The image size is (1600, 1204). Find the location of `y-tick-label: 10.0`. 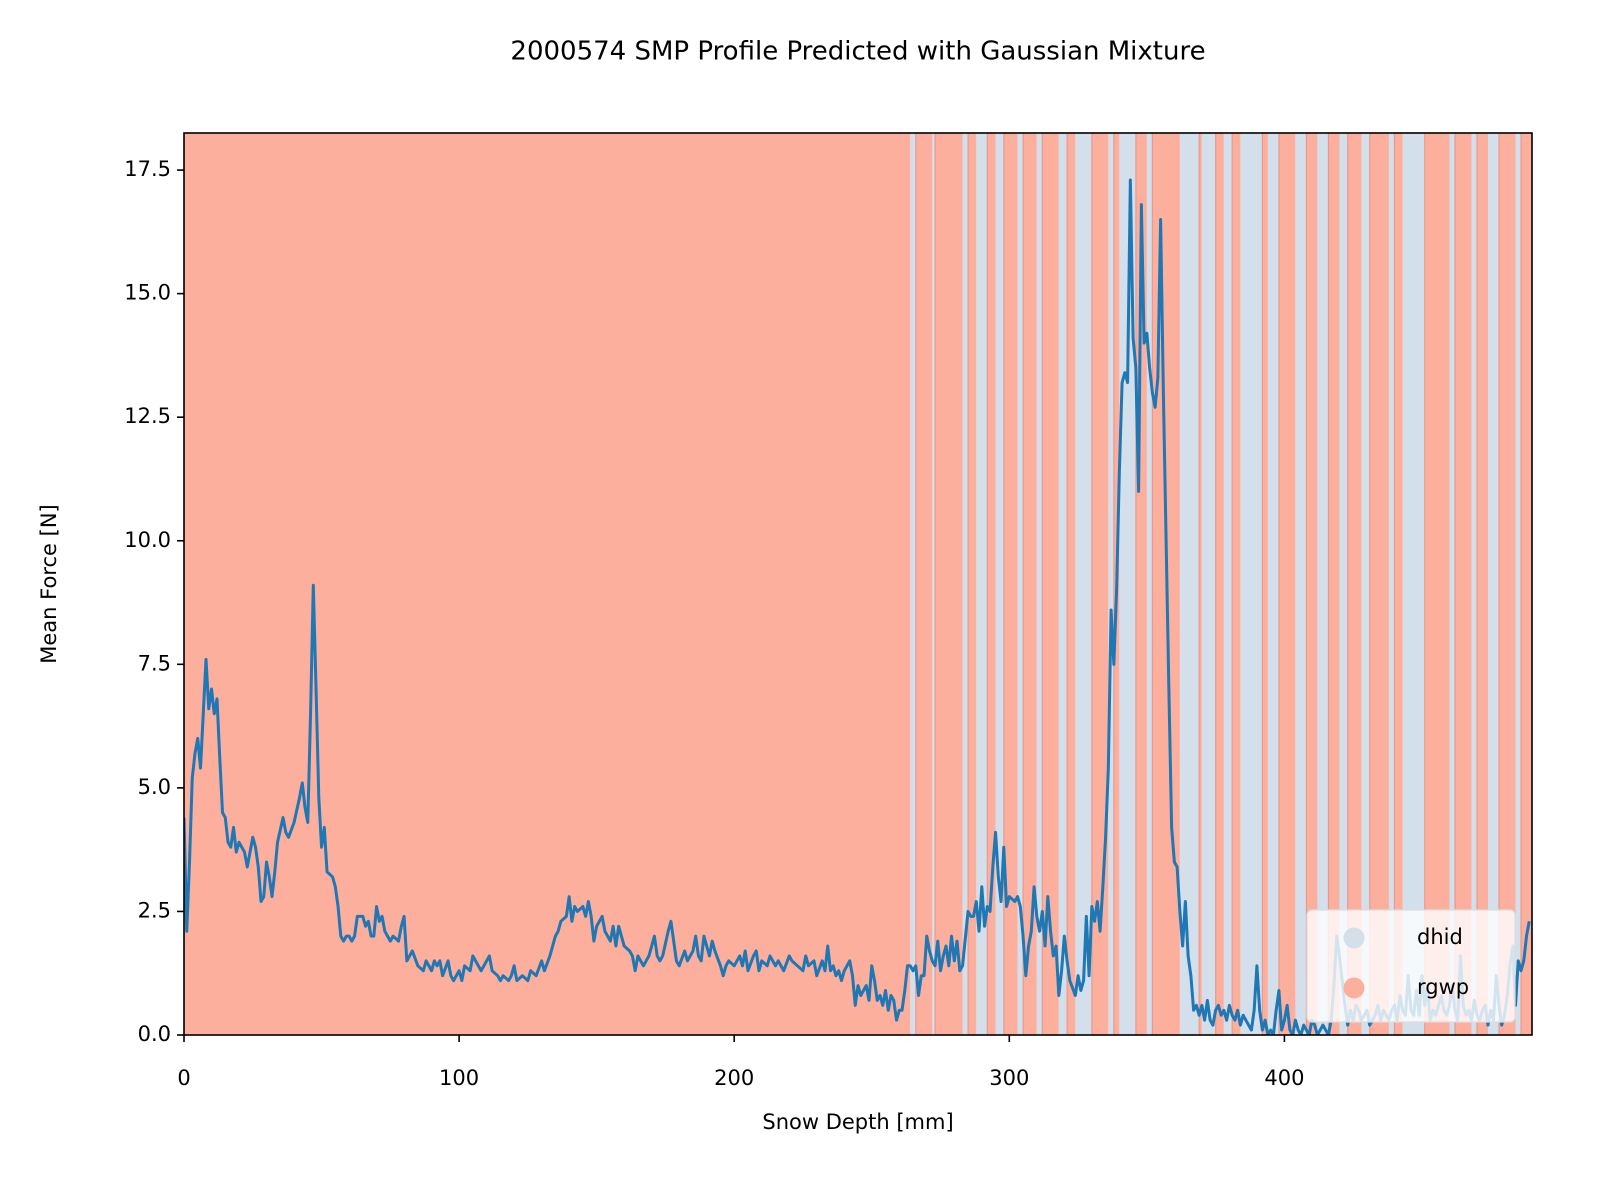

y-tick-label: 10.0 is located at coordinates (147, 540).